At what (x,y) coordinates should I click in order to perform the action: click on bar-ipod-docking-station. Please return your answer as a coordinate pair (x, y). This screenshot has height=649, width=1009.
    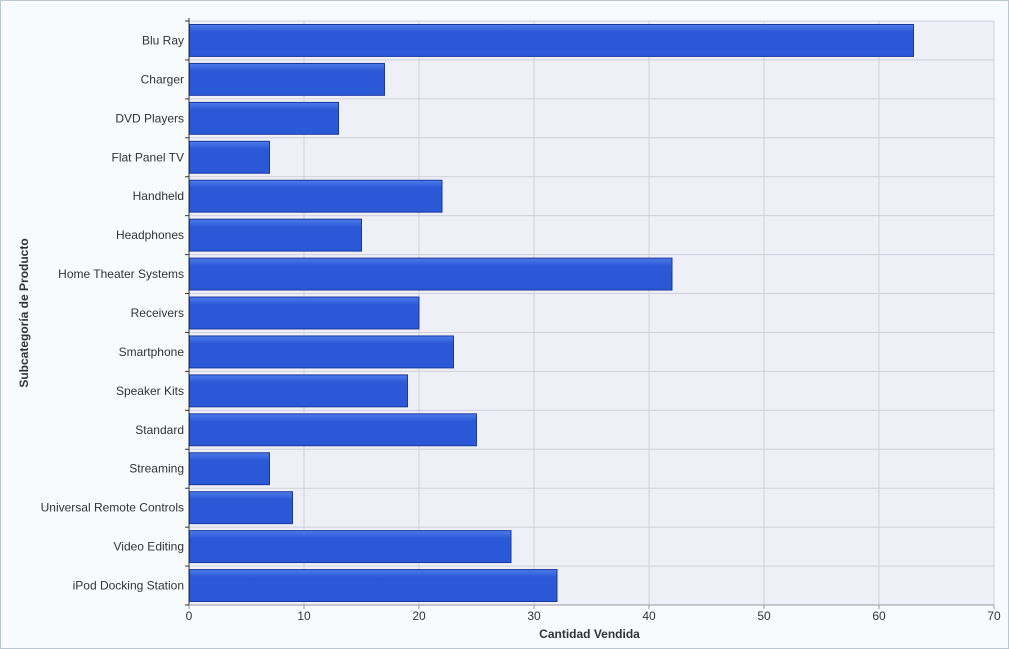
    Looking at the image, I should click on (373, 585).